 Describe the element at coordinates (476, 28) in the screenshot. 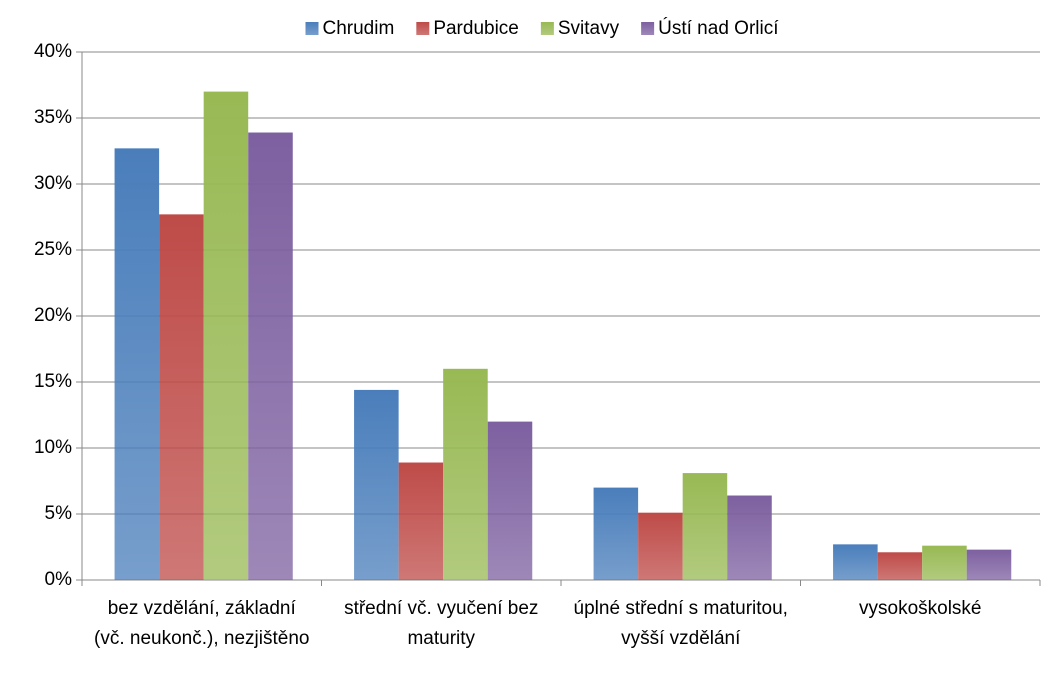

I see `legend-label: Pardubice` at that location.